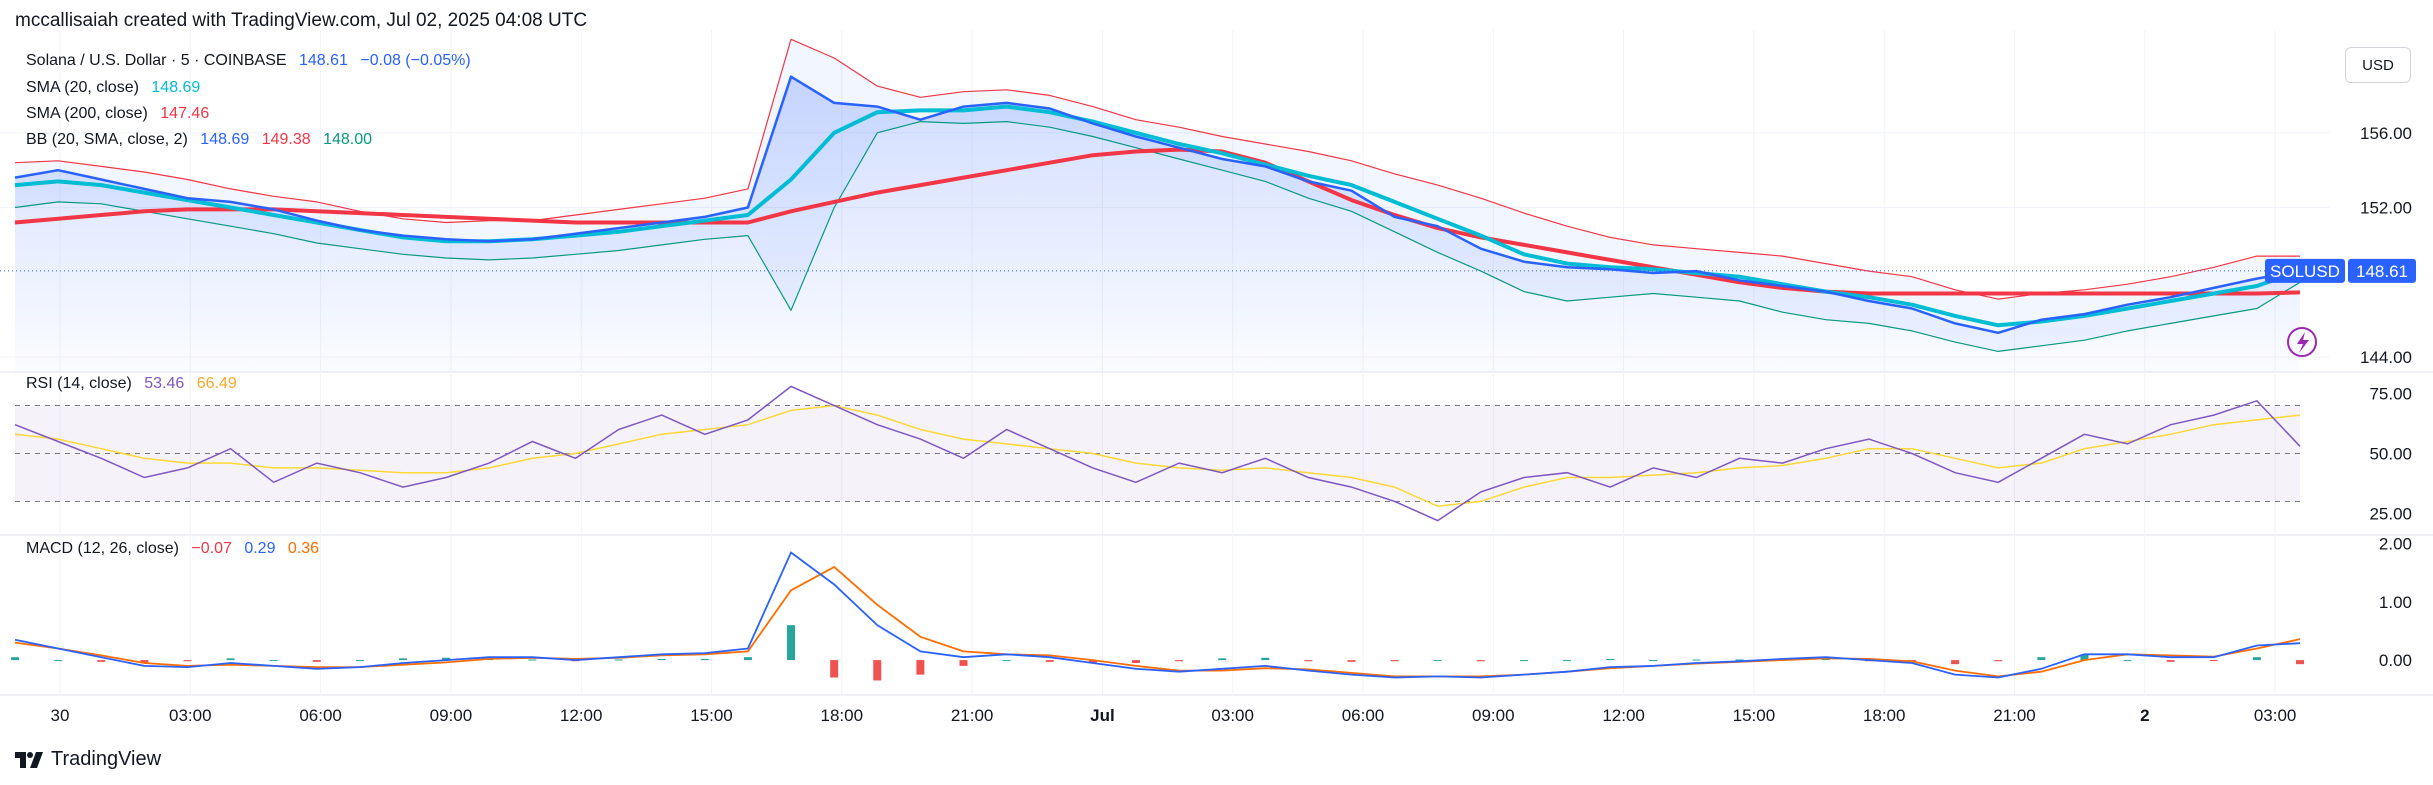 The width and height of the screenshot is (2433, 785). I want to click on rsi-ma-line, so click(1157, 455).